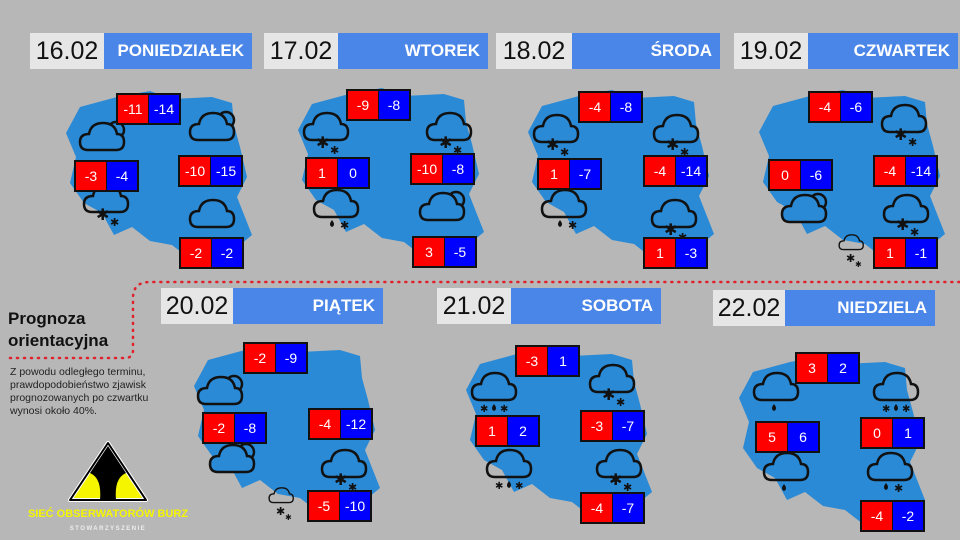 The height and width of the screenshot is (540, 960). Describe the element at coordinates (353, 173) in the screenshot. I see `temp-min: 0` at that location.